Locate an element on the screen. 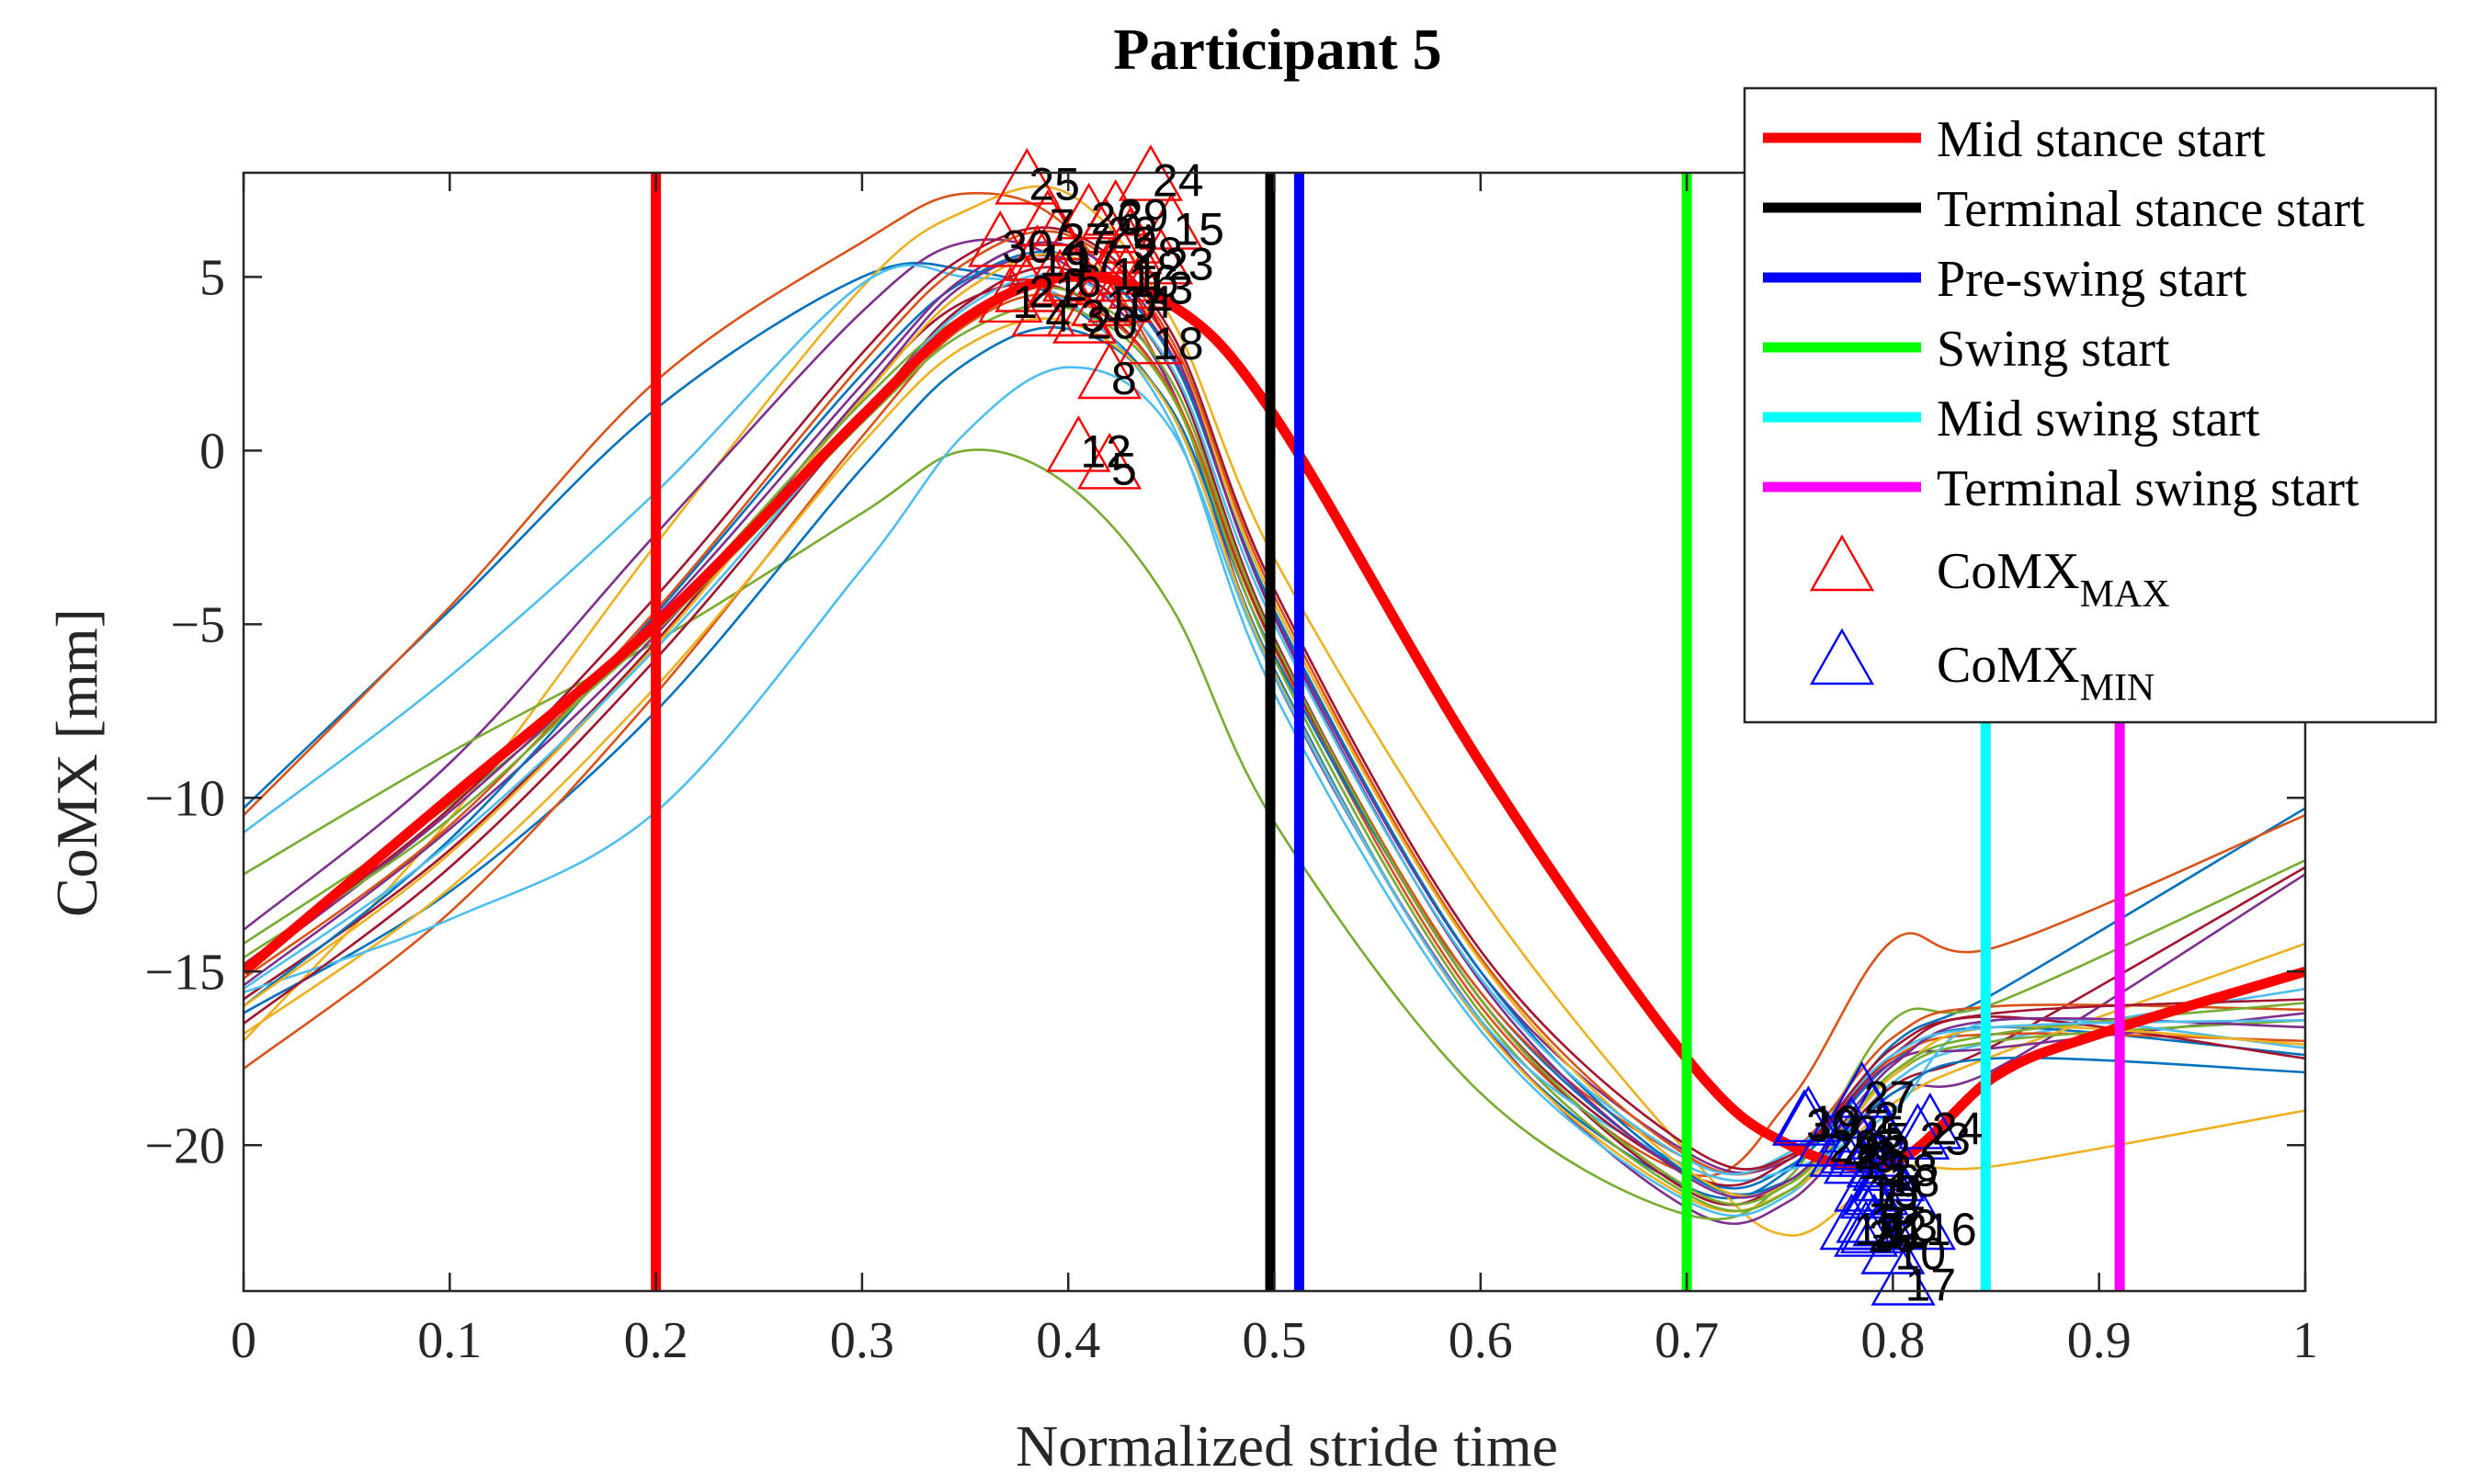  max-marker-label-15: 15 is located at coordinates (1198, 229).